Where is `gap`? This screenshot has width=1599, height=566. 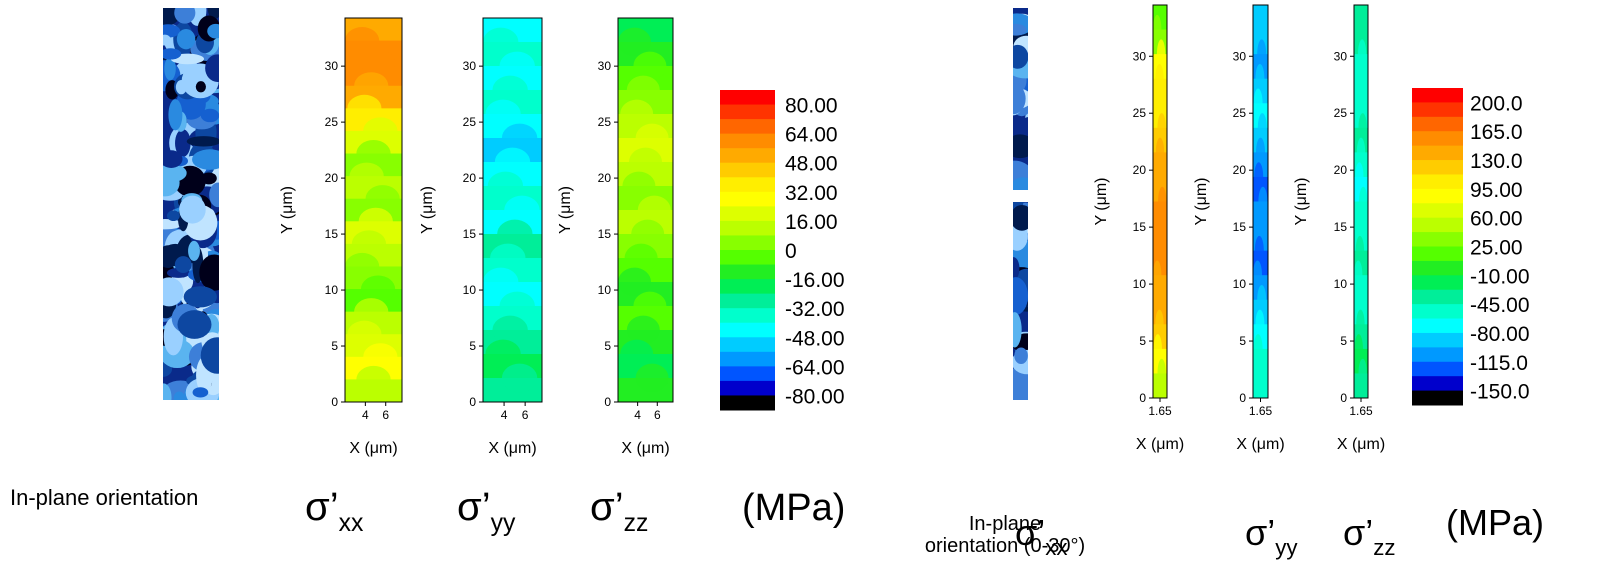 gap is located at coordinates (1020, 196).